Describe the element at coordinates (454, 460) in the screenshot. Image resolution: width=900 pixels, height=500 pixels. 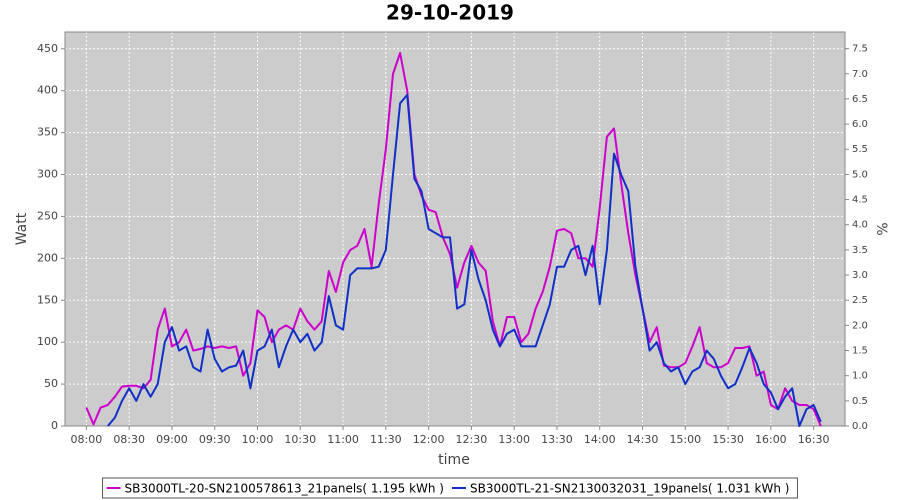
I see `x-axis-label: time` at that location.